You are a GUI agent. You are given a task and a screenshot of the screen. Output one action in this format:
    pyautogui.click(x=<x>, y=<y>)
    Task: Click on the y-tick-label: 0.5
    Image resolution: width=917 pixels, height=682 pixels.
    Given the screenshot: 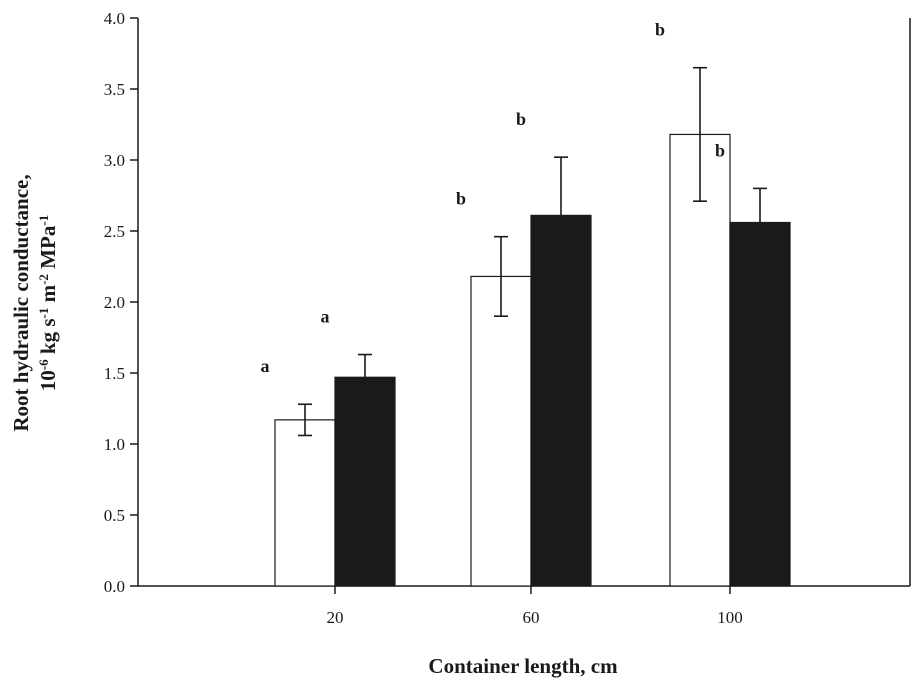 What is the action you would take?
    pyautogui.click(x=114, y=515)
    